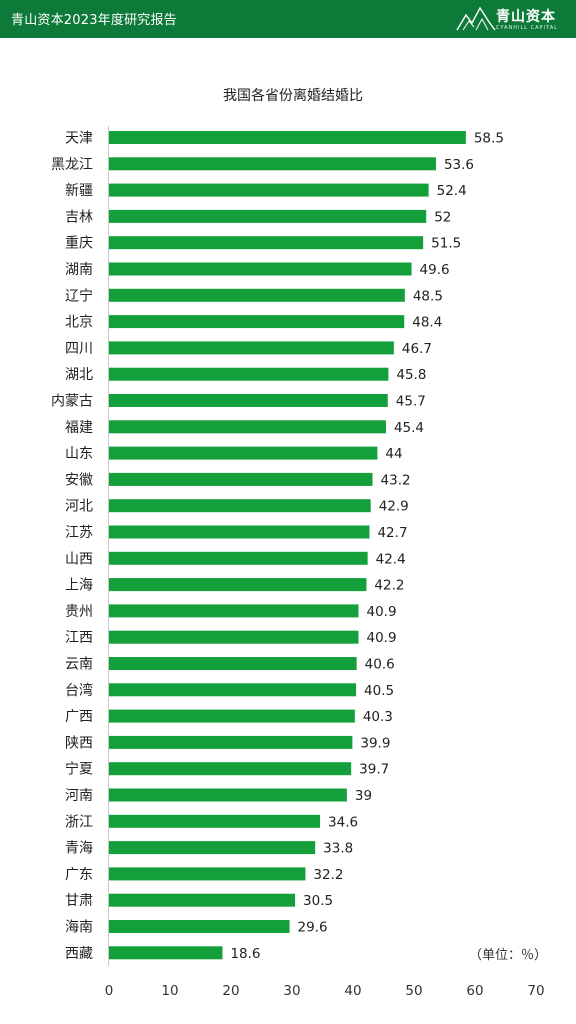 This screenshot has height=1024, width=576. I want to click on category-label: 江苏, so click(79, 533).